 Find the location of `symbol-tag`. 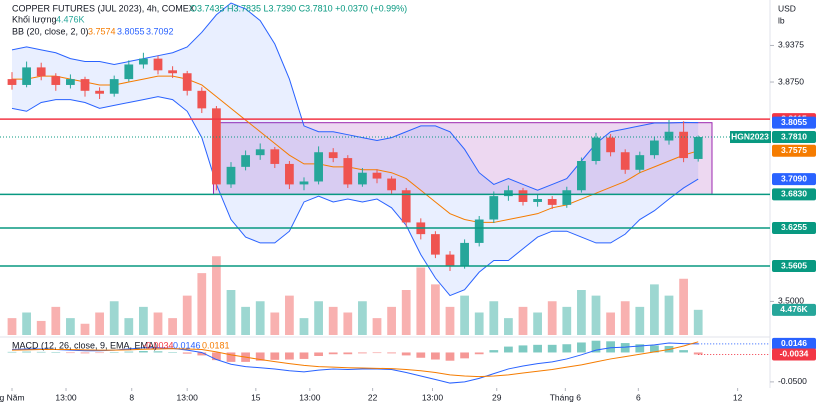

symbol-tag is located at coordinates (750, 137).